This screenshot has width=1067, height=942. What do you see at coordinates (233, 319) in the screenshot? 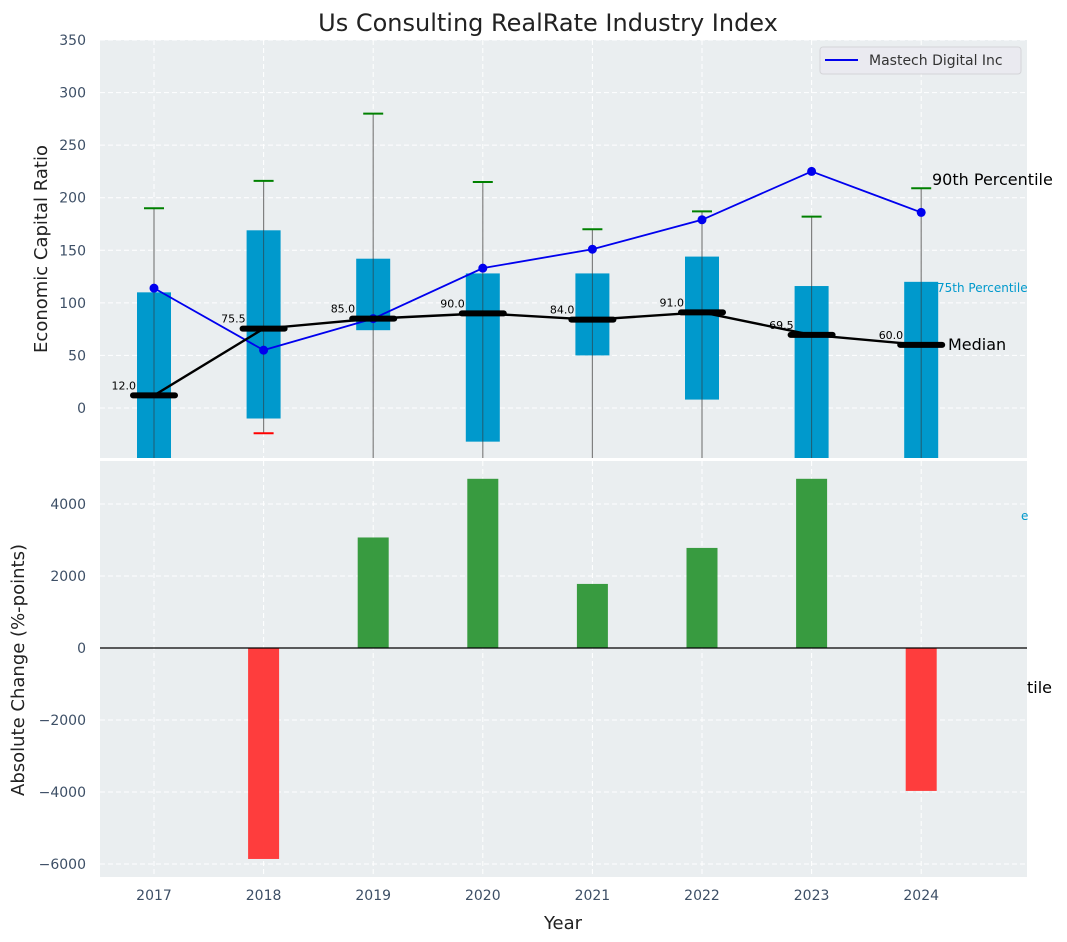
I see `median-value-label: 75.5` at bounding box center [233, 319].